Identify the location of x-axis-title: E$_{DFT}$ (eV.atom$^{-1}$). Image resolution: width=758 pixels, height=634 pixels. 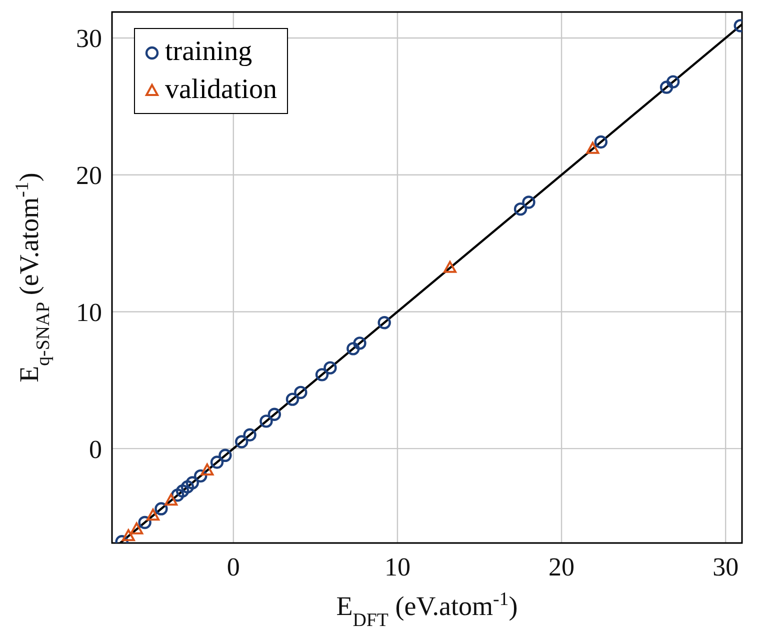
(427, 609).